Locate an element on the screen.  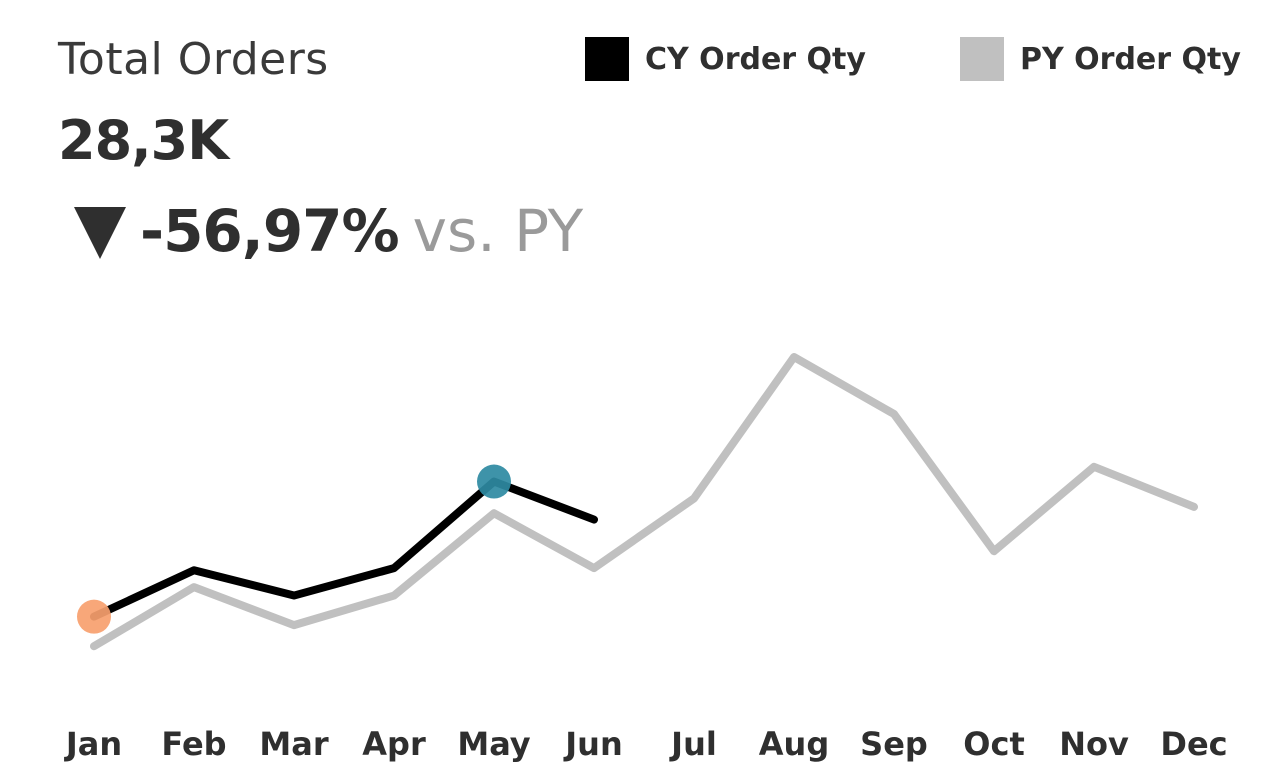
x-tick-label: Jan is located at coordinates (93, 744).